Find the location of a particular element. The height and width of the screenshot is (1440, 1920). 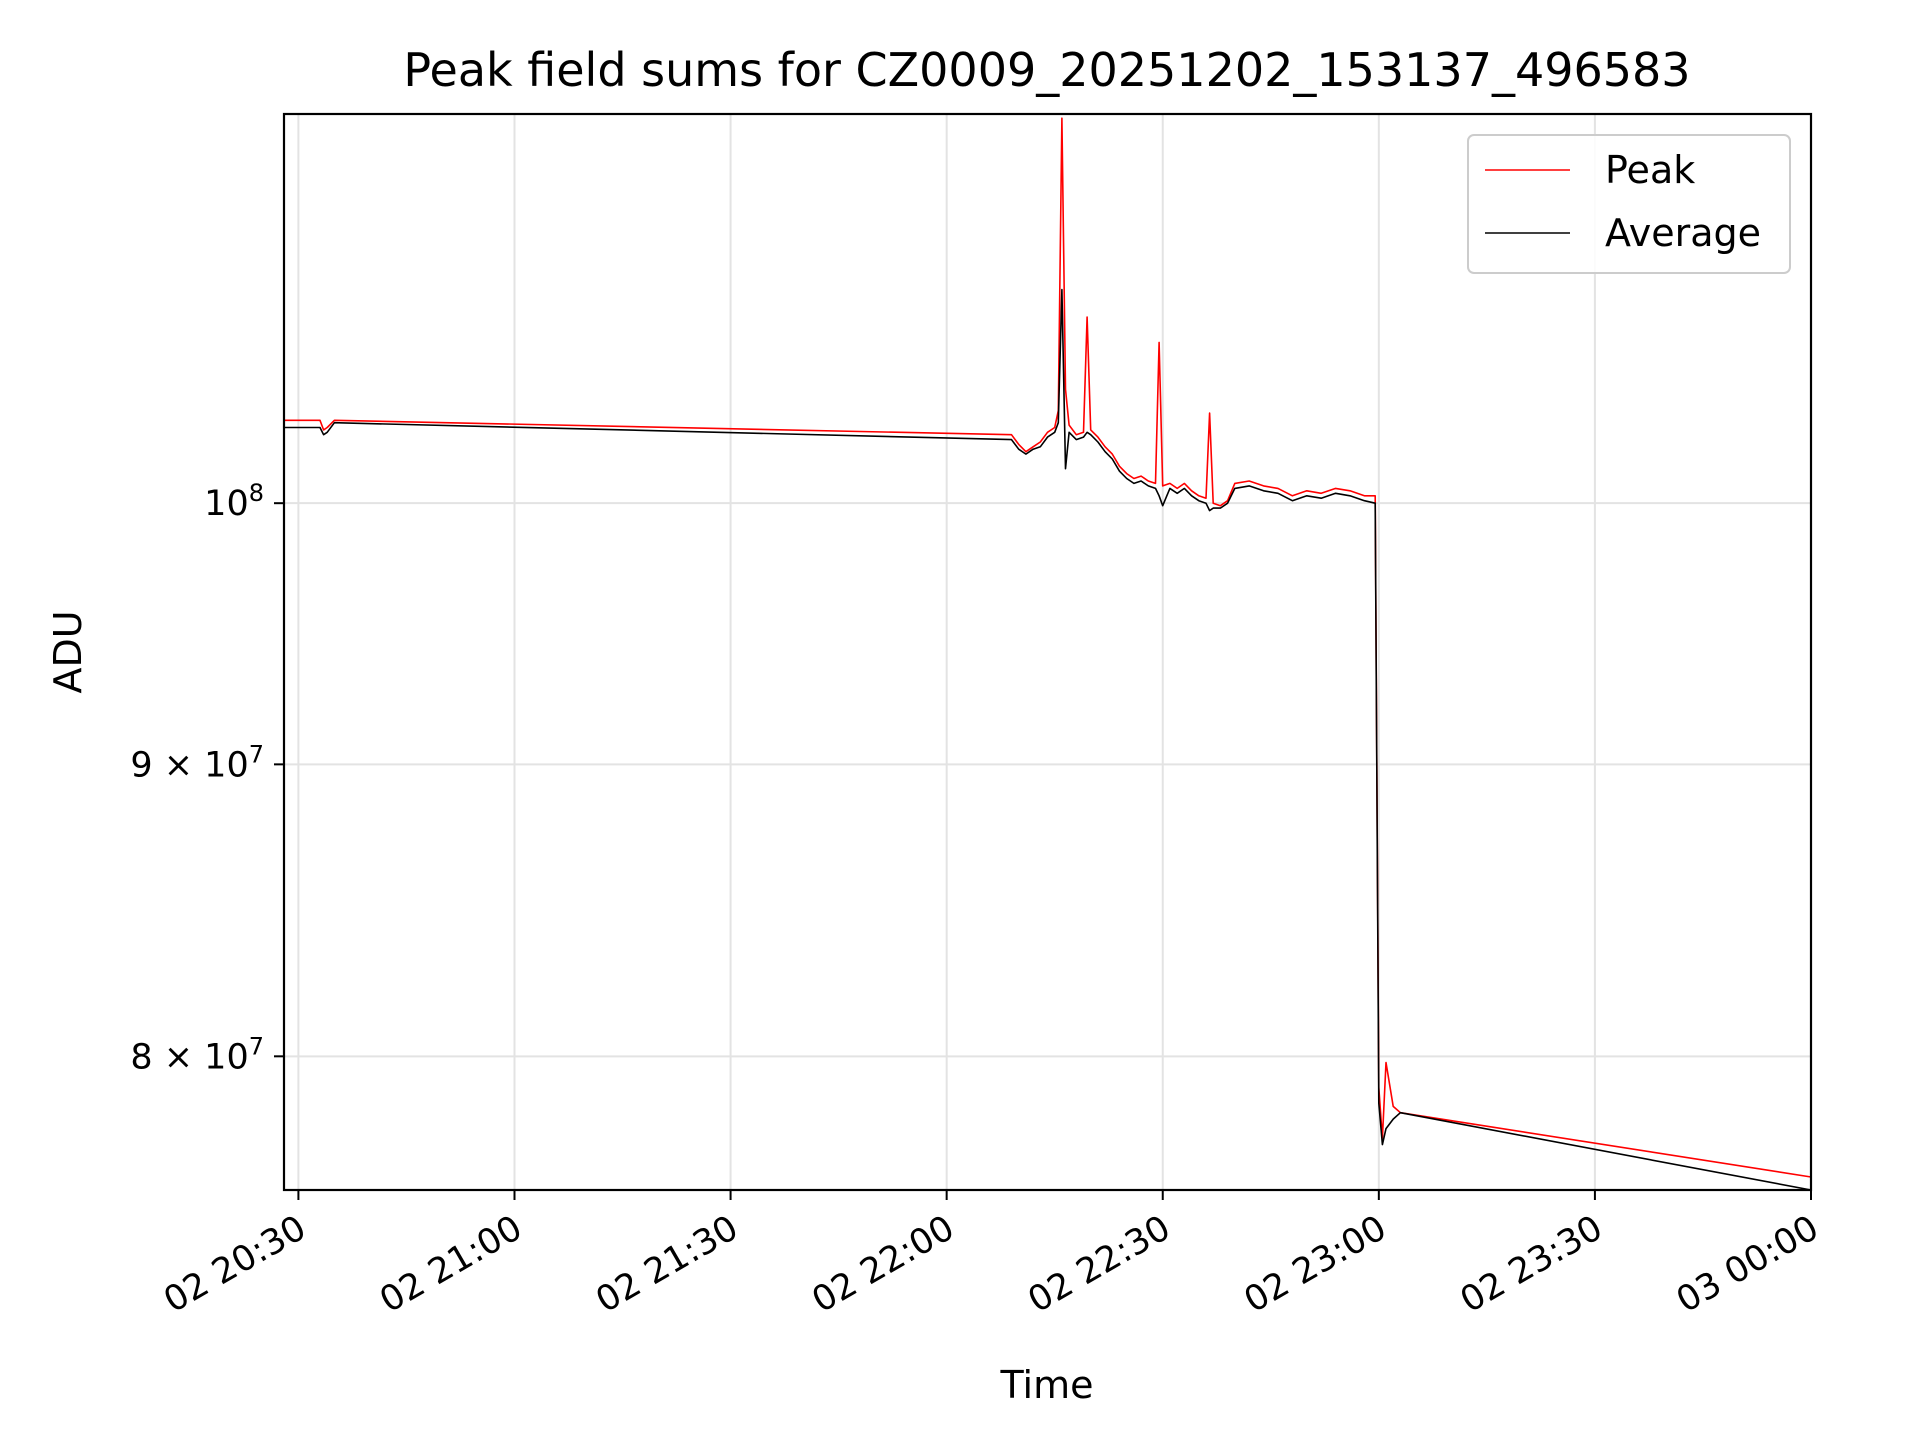

legend-average-label: Average is located at coordinates (1683, 233).